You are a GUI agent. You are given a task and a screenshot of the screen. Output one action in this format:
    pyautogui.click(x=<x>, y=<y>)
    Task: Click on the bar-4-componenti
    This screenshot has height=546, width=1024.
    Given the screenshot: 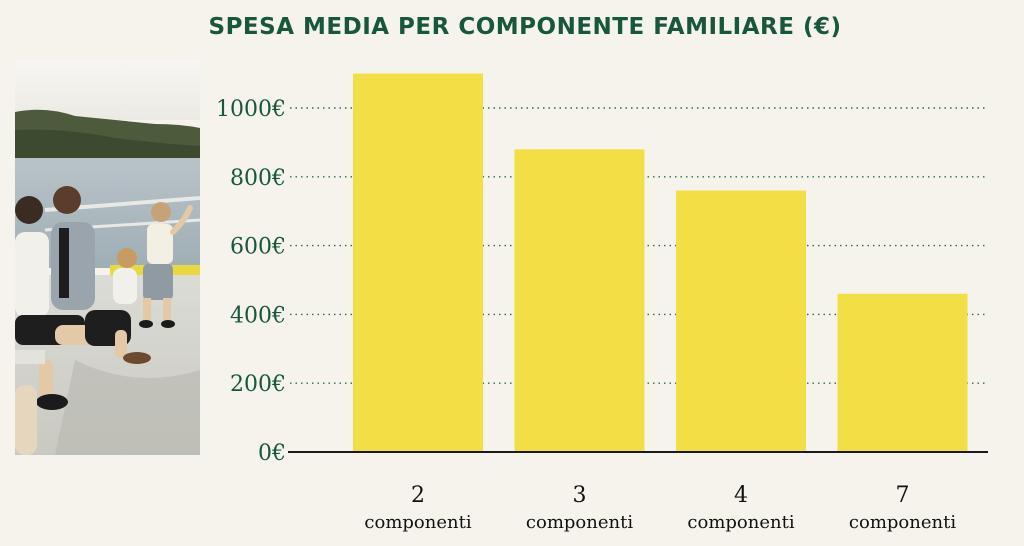 What is the action you would take?
    pyautogui.click(x=741, y=321)
    